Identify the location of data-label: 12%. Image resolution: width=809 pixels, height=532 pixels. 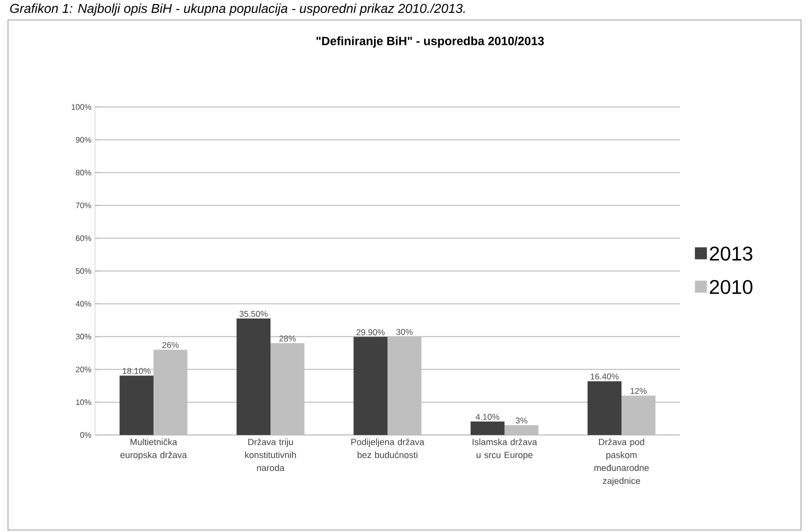
(638, 391).